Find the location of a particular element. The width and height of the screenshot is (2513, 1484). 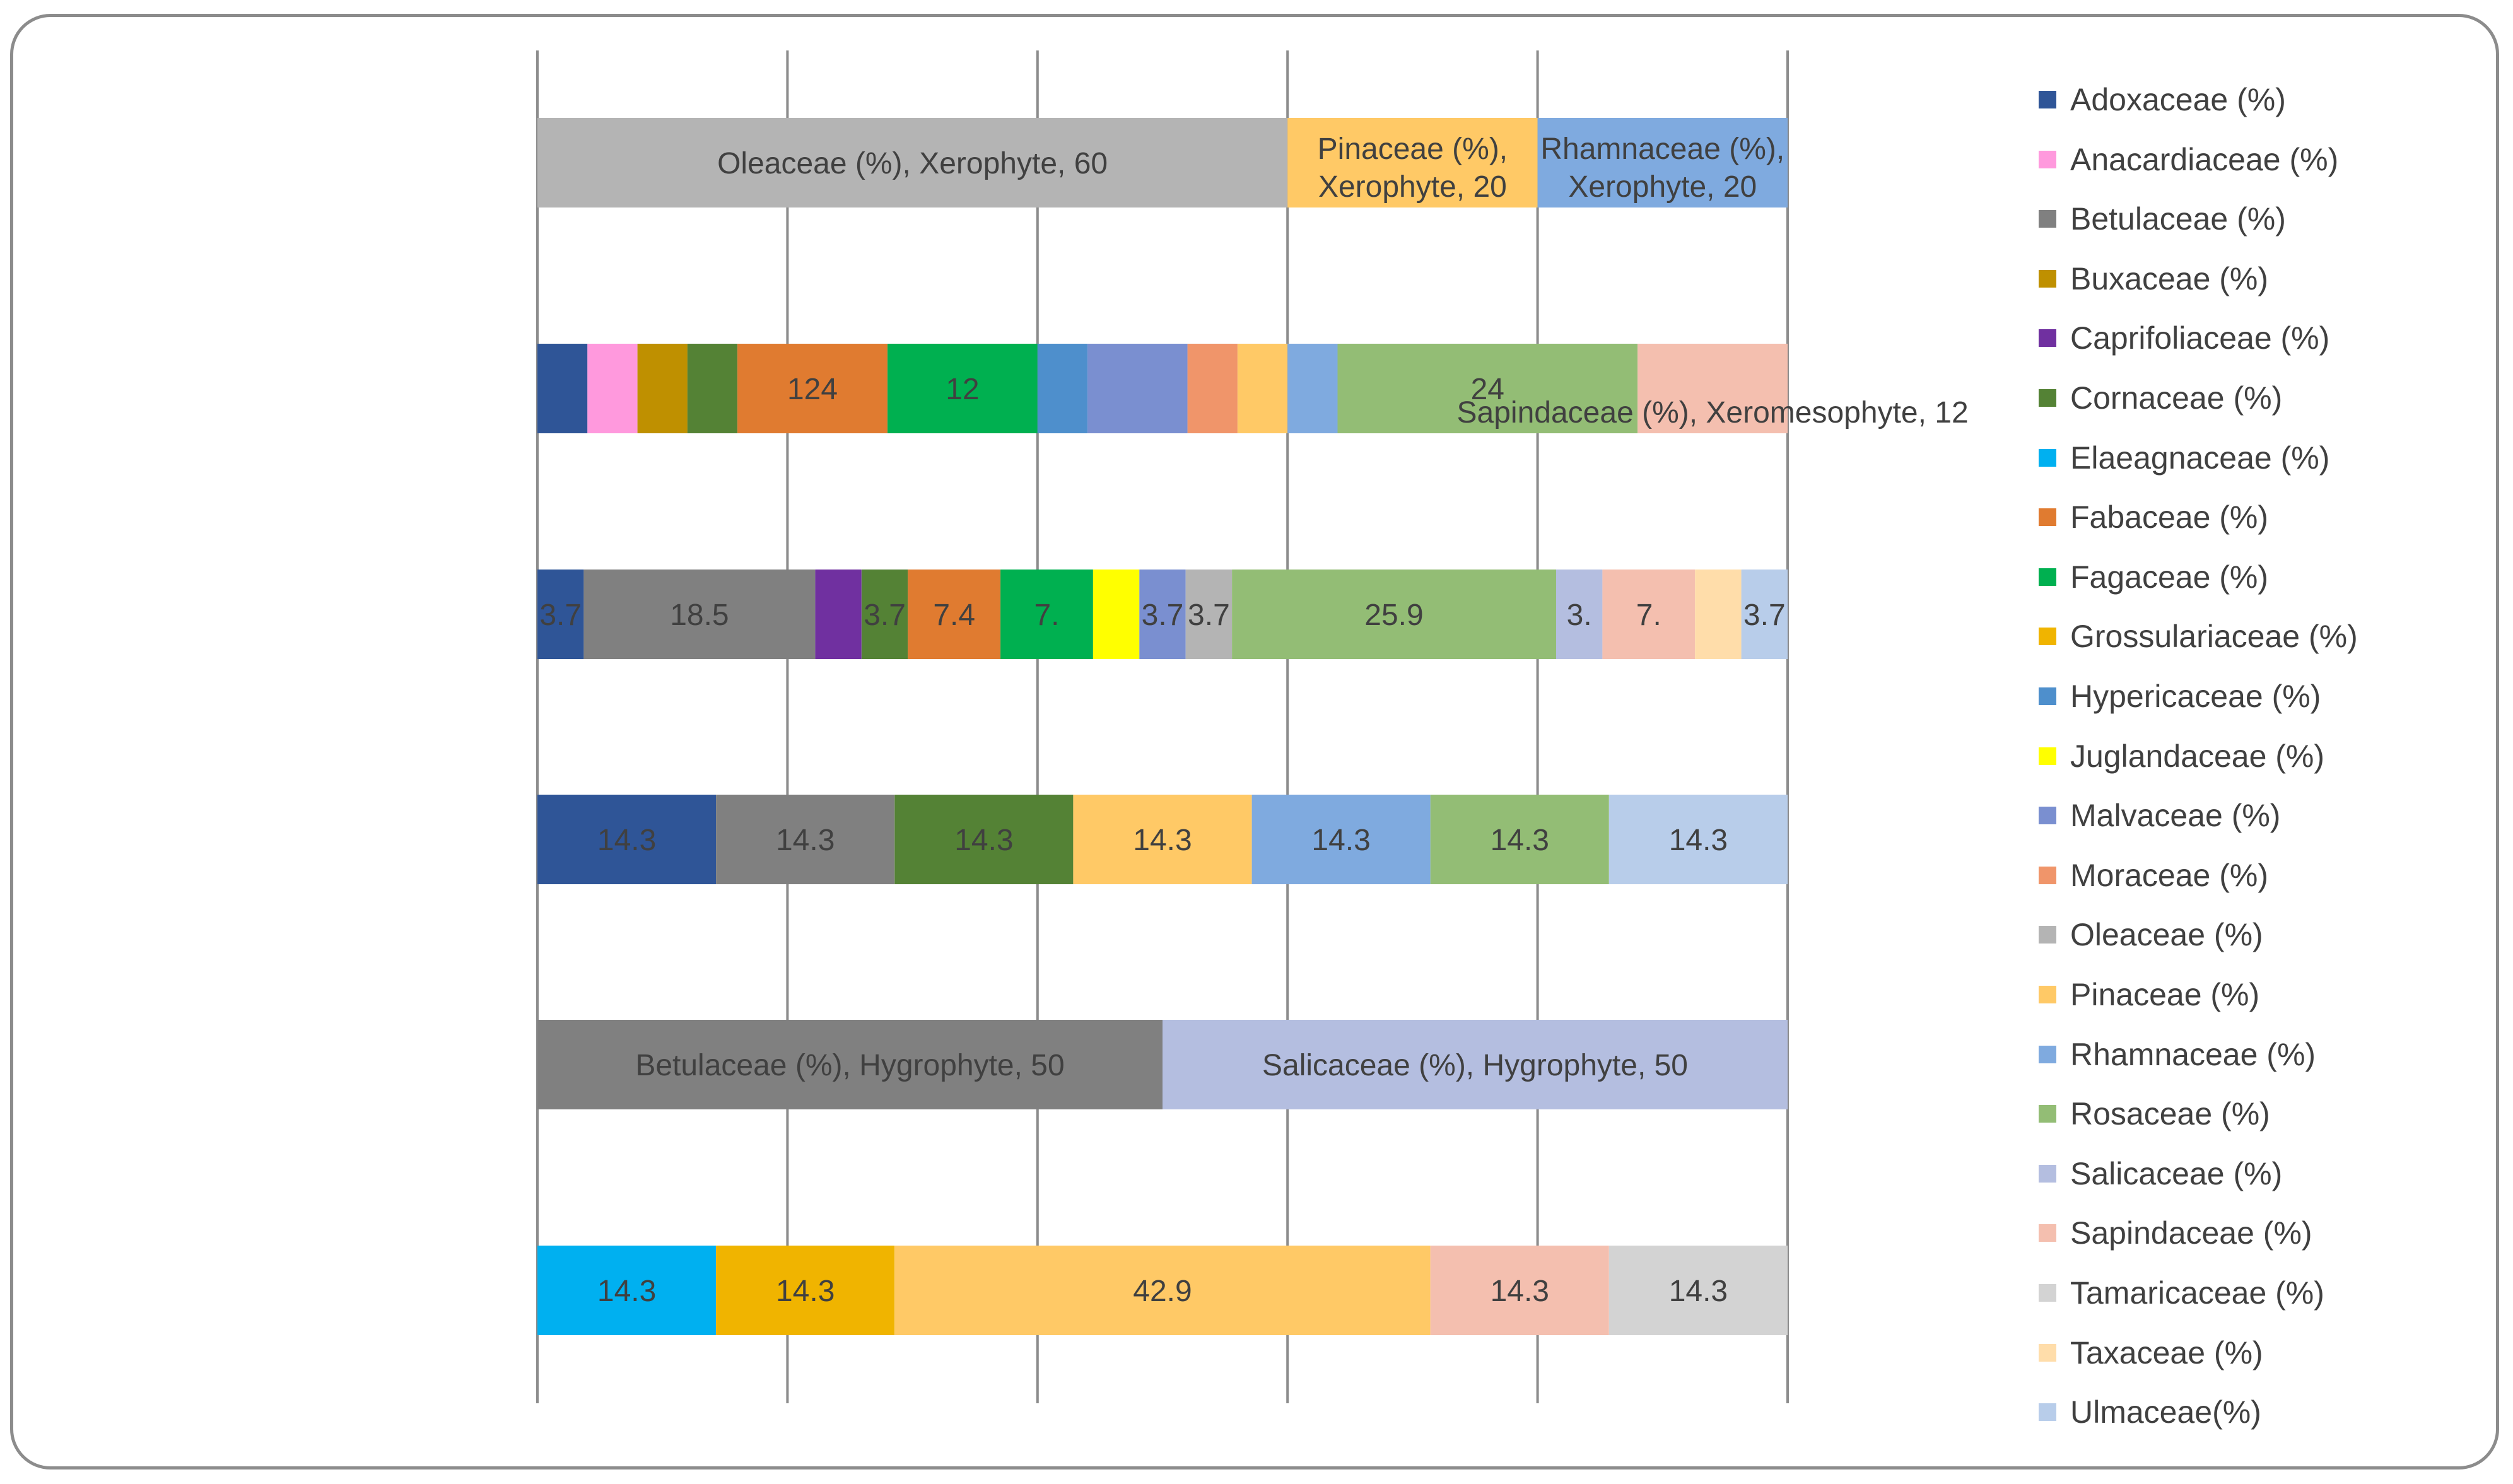

legend-label: Cornaceae (%) is located at coordinates (2176, 398).